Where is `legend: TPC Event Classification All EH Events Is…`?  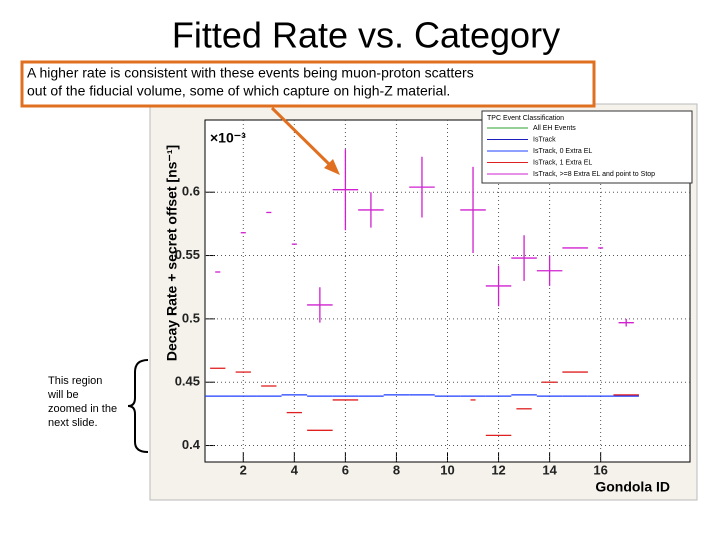
legend: TPC Event Classification All EH Events Is… is located at coordinates (587, 147).